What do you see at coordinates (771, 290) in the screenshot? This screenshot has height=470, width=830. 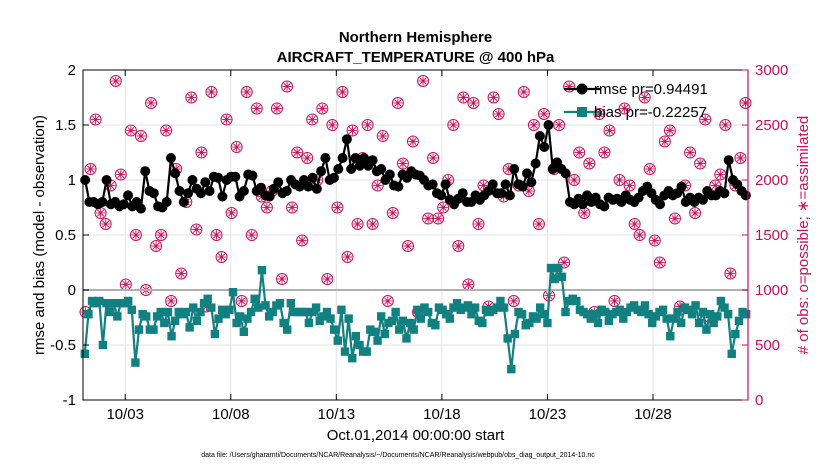 I see `y2-tick-label: 1000` at bounding box center [771, 290].